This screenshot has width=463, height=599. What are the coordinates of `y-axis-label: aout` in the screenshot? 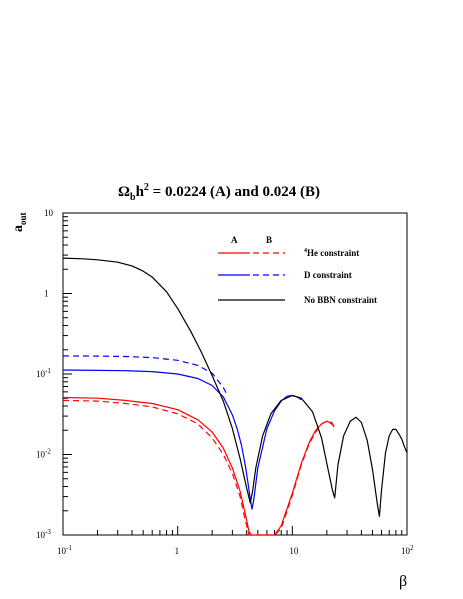 It's located at (19, 222).